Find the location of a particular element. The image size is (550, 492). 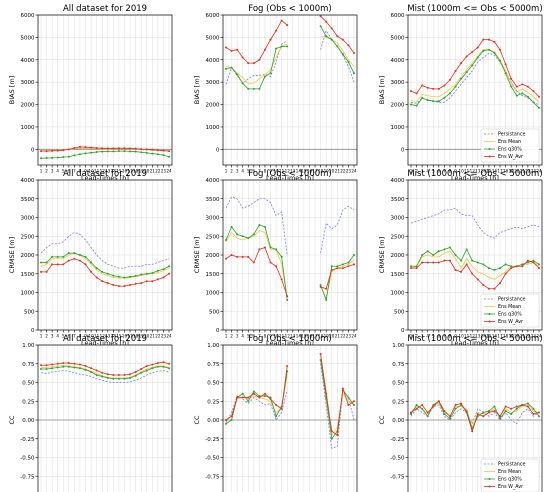

y-tick-label: 0.25 is located at coordinates (398, 402).